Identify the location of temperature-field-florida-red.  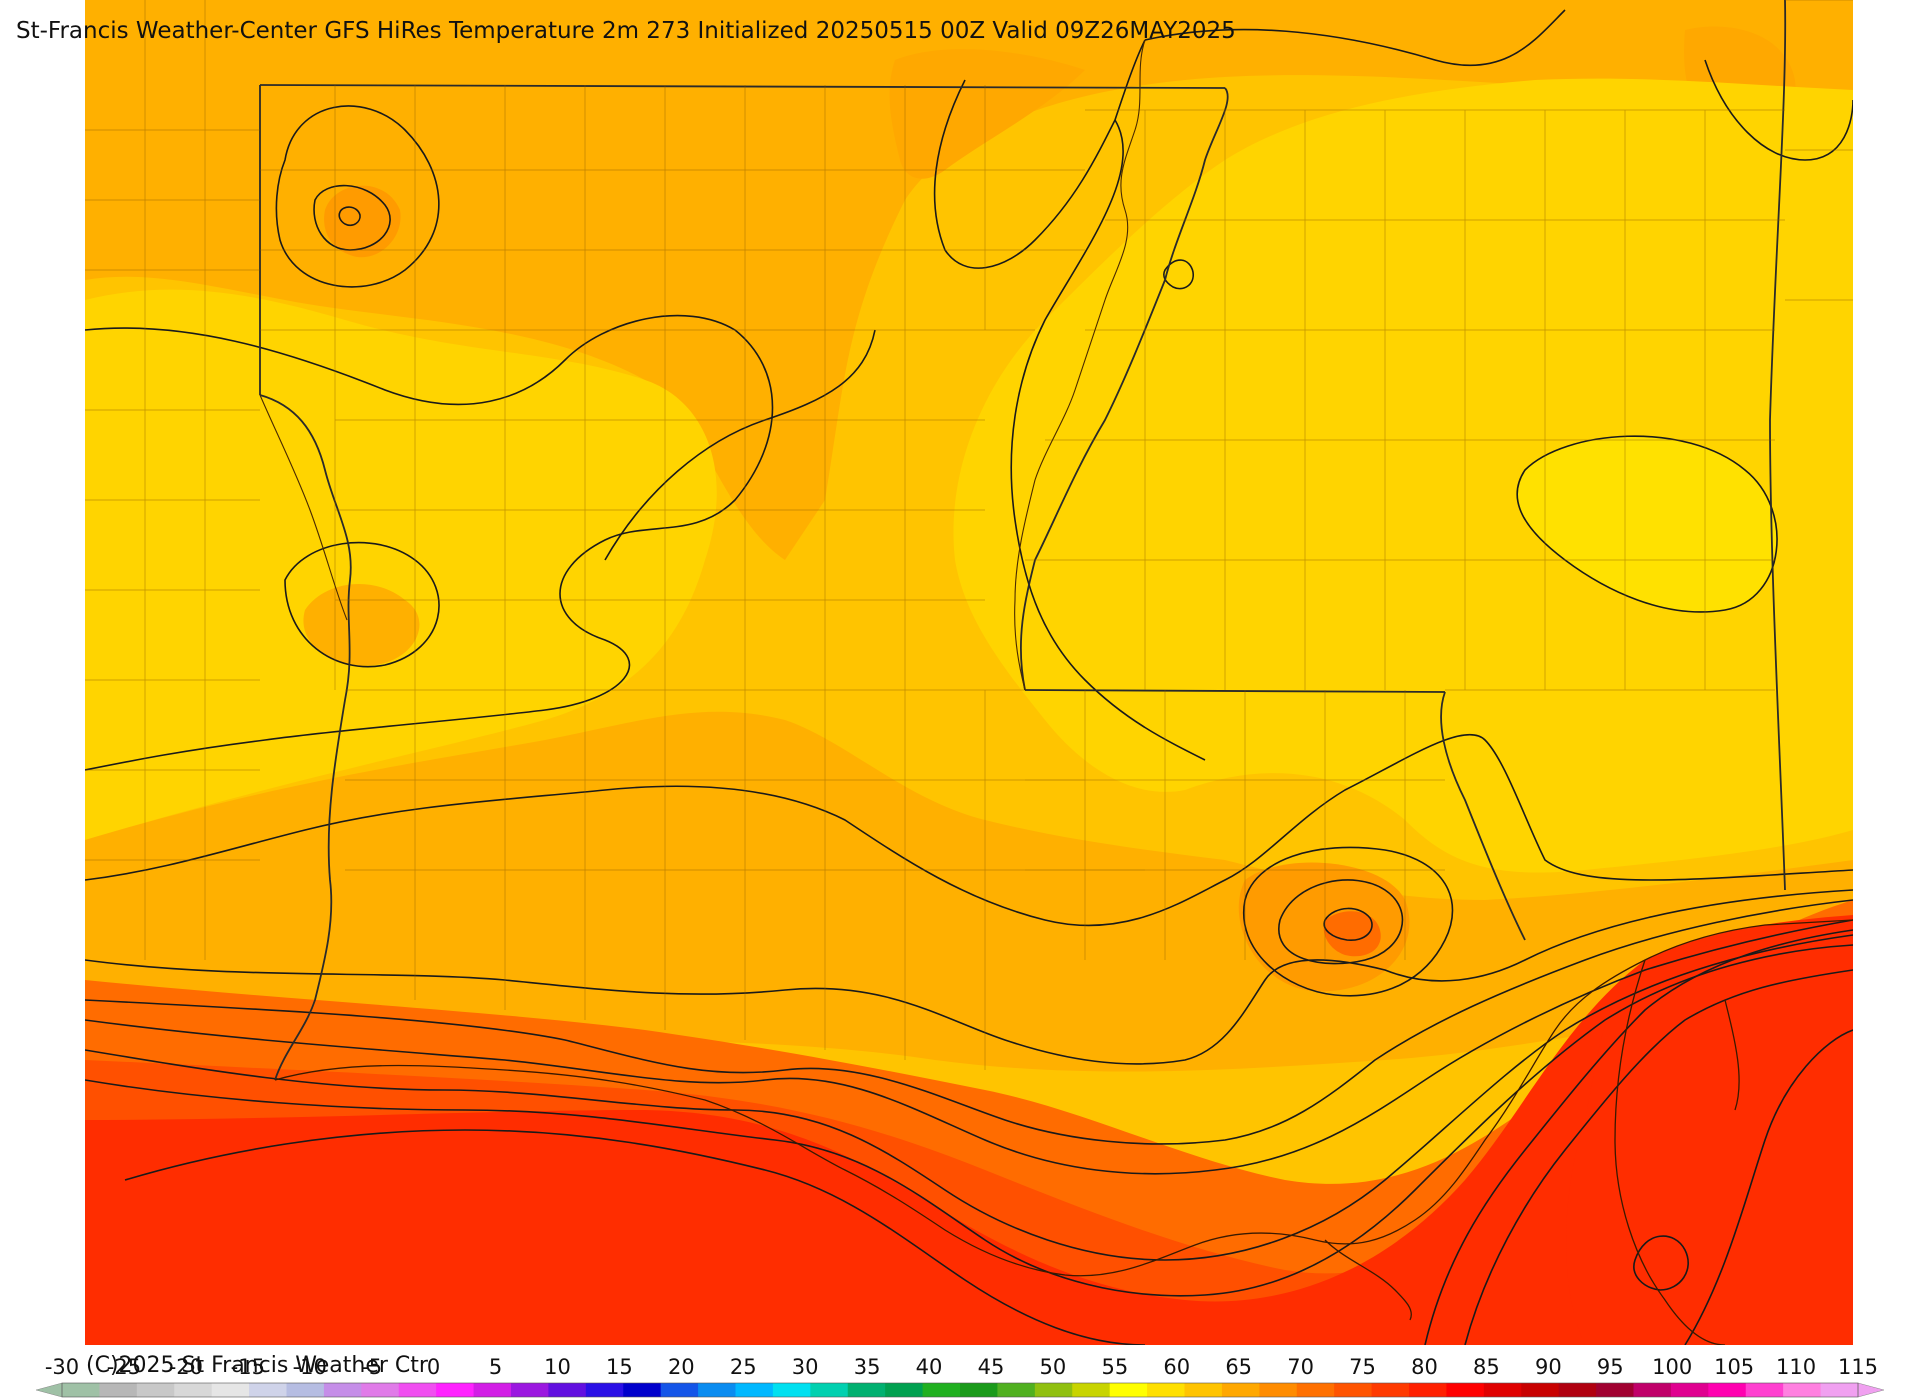
(1709, 1132).